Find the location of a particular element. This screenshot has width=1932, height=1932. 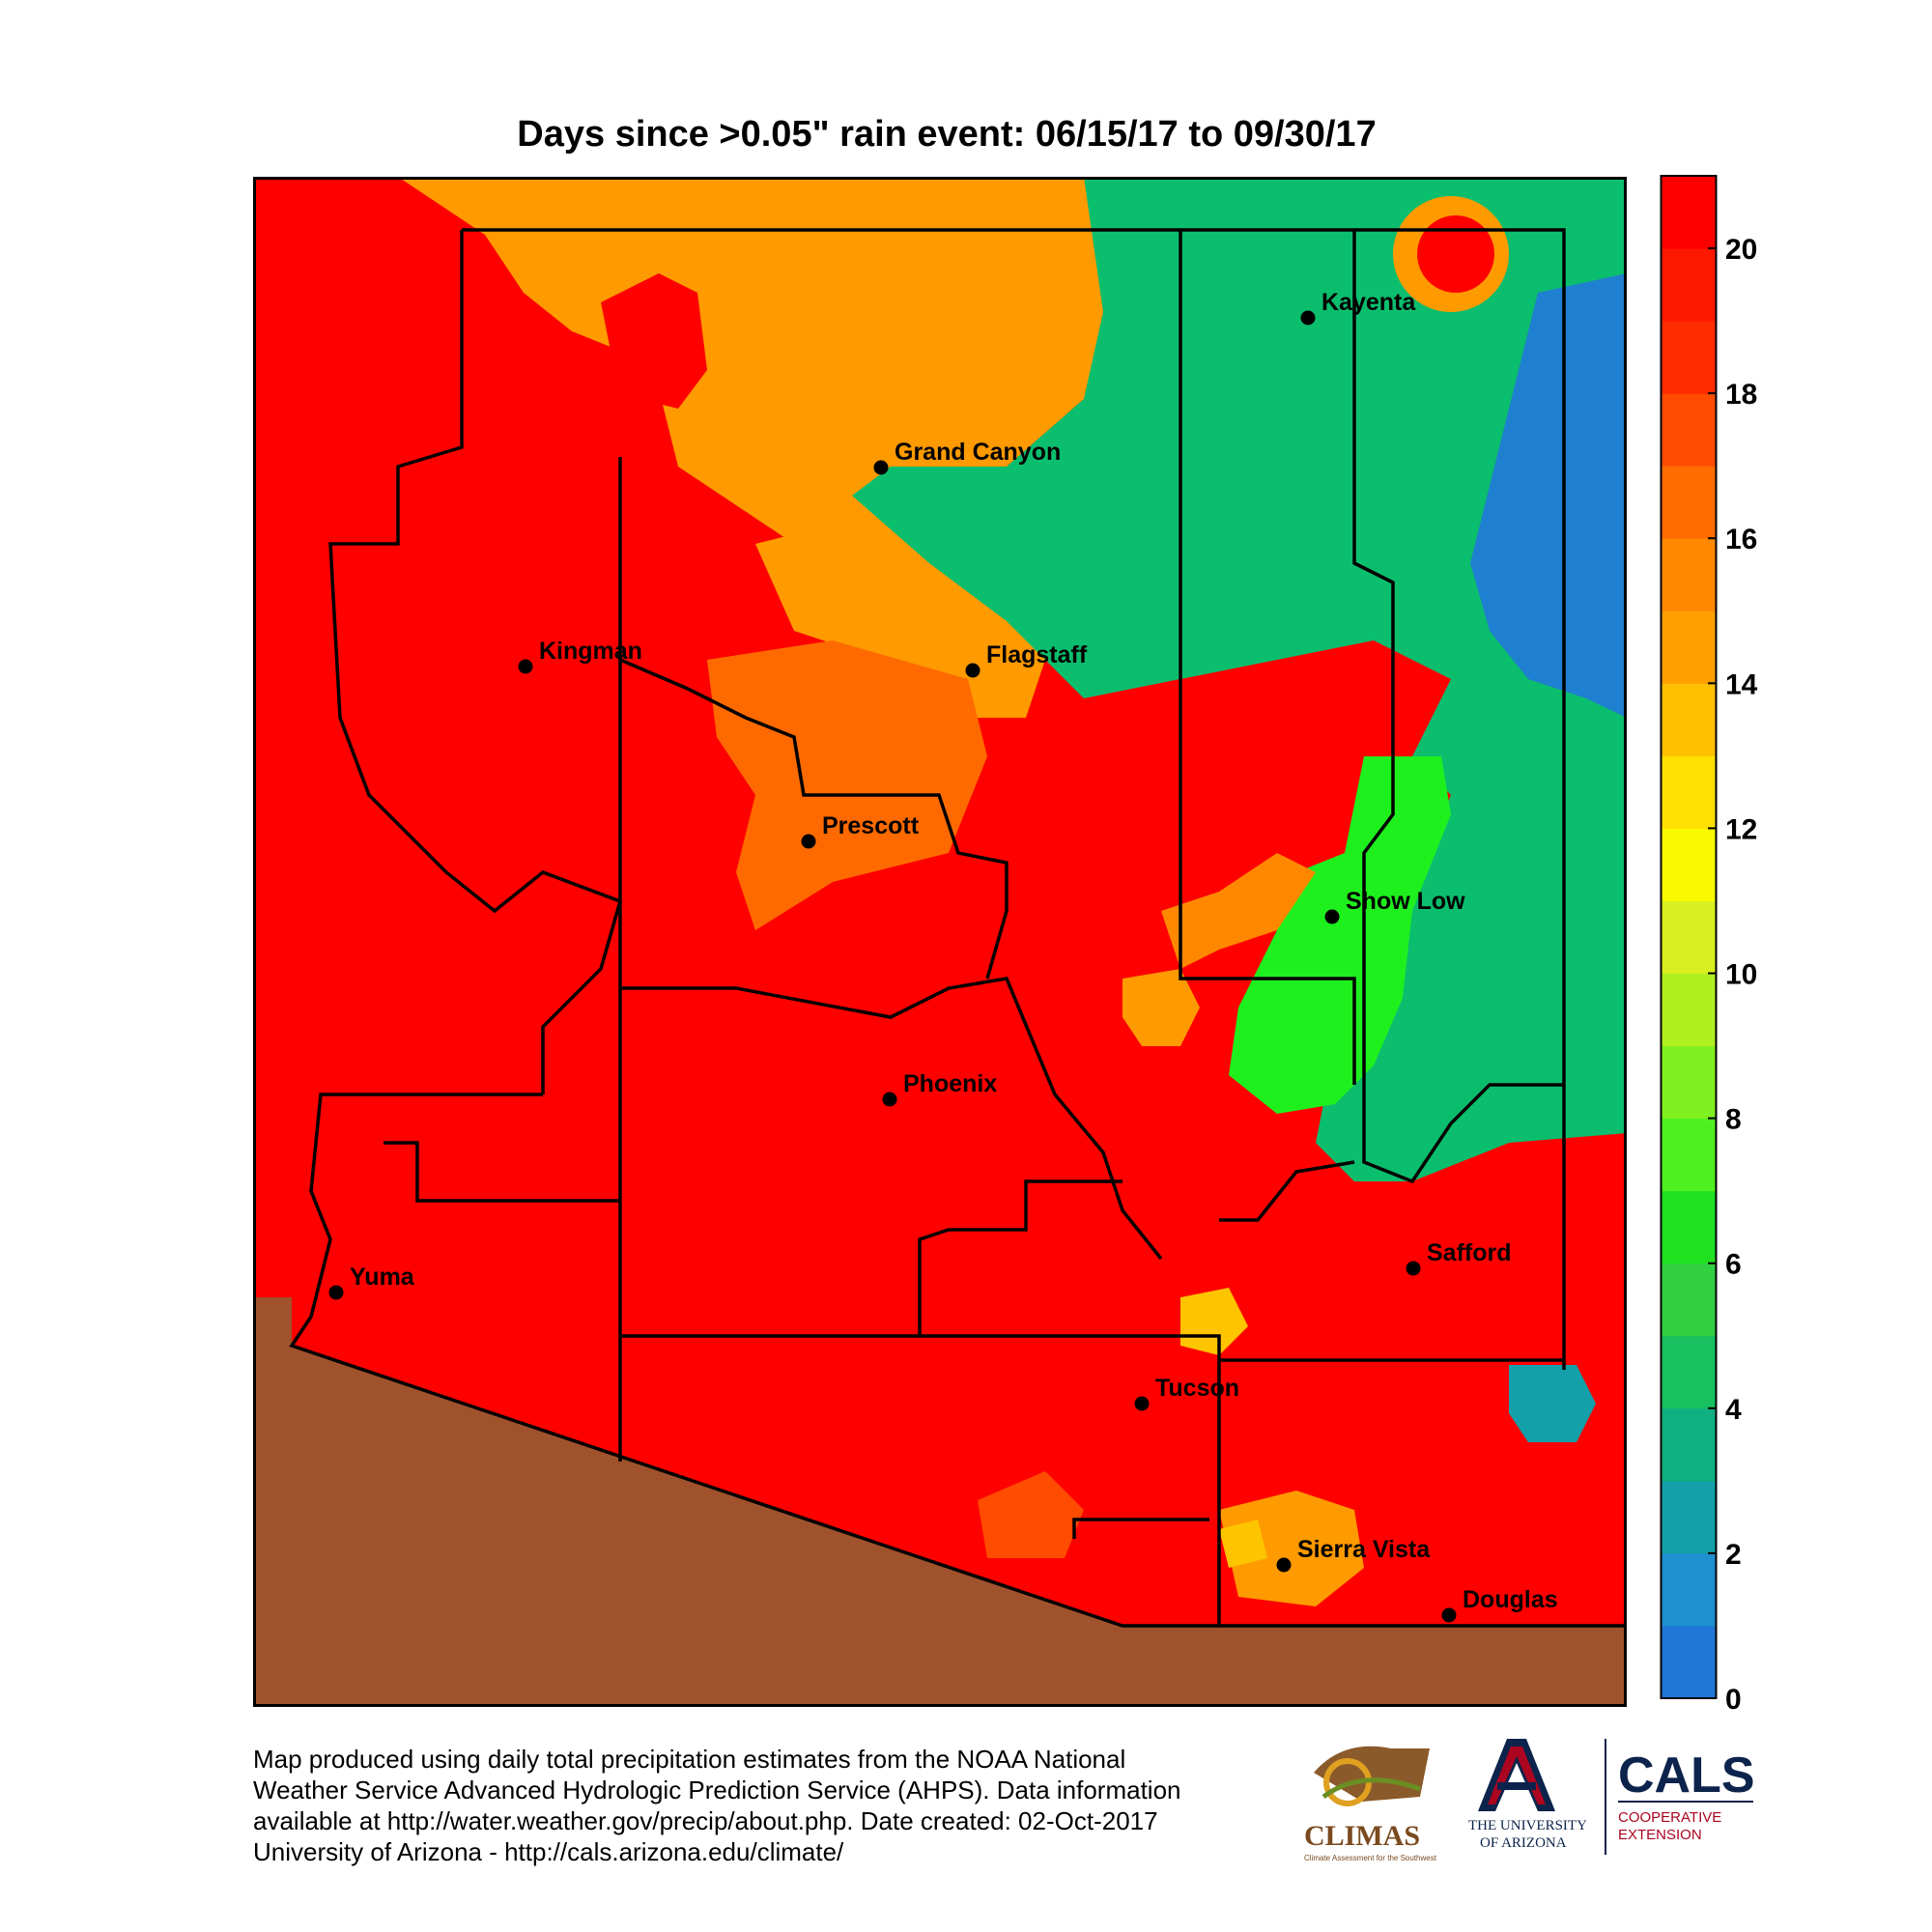

region-central-red is located at coordinates (1267, 727).